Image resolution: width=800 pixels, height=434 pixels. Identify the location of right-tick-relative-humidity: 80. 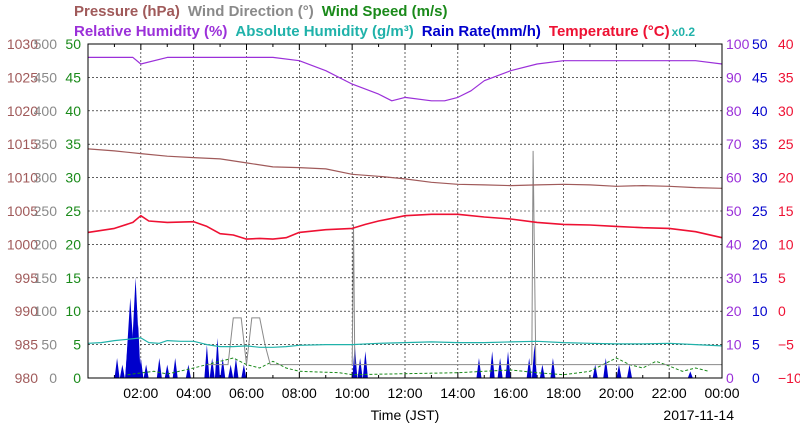
(734, 111).